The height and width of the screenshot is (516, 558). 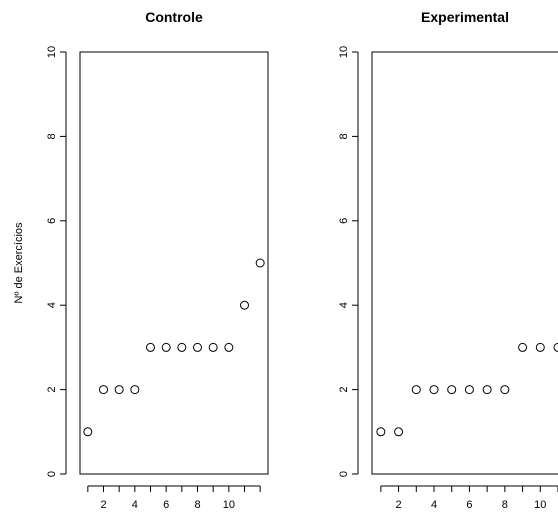 What do you see at coordinates (465, 17) in the screenshot?
I see `chart-title: Experimental` at bounding box center [465, 17].